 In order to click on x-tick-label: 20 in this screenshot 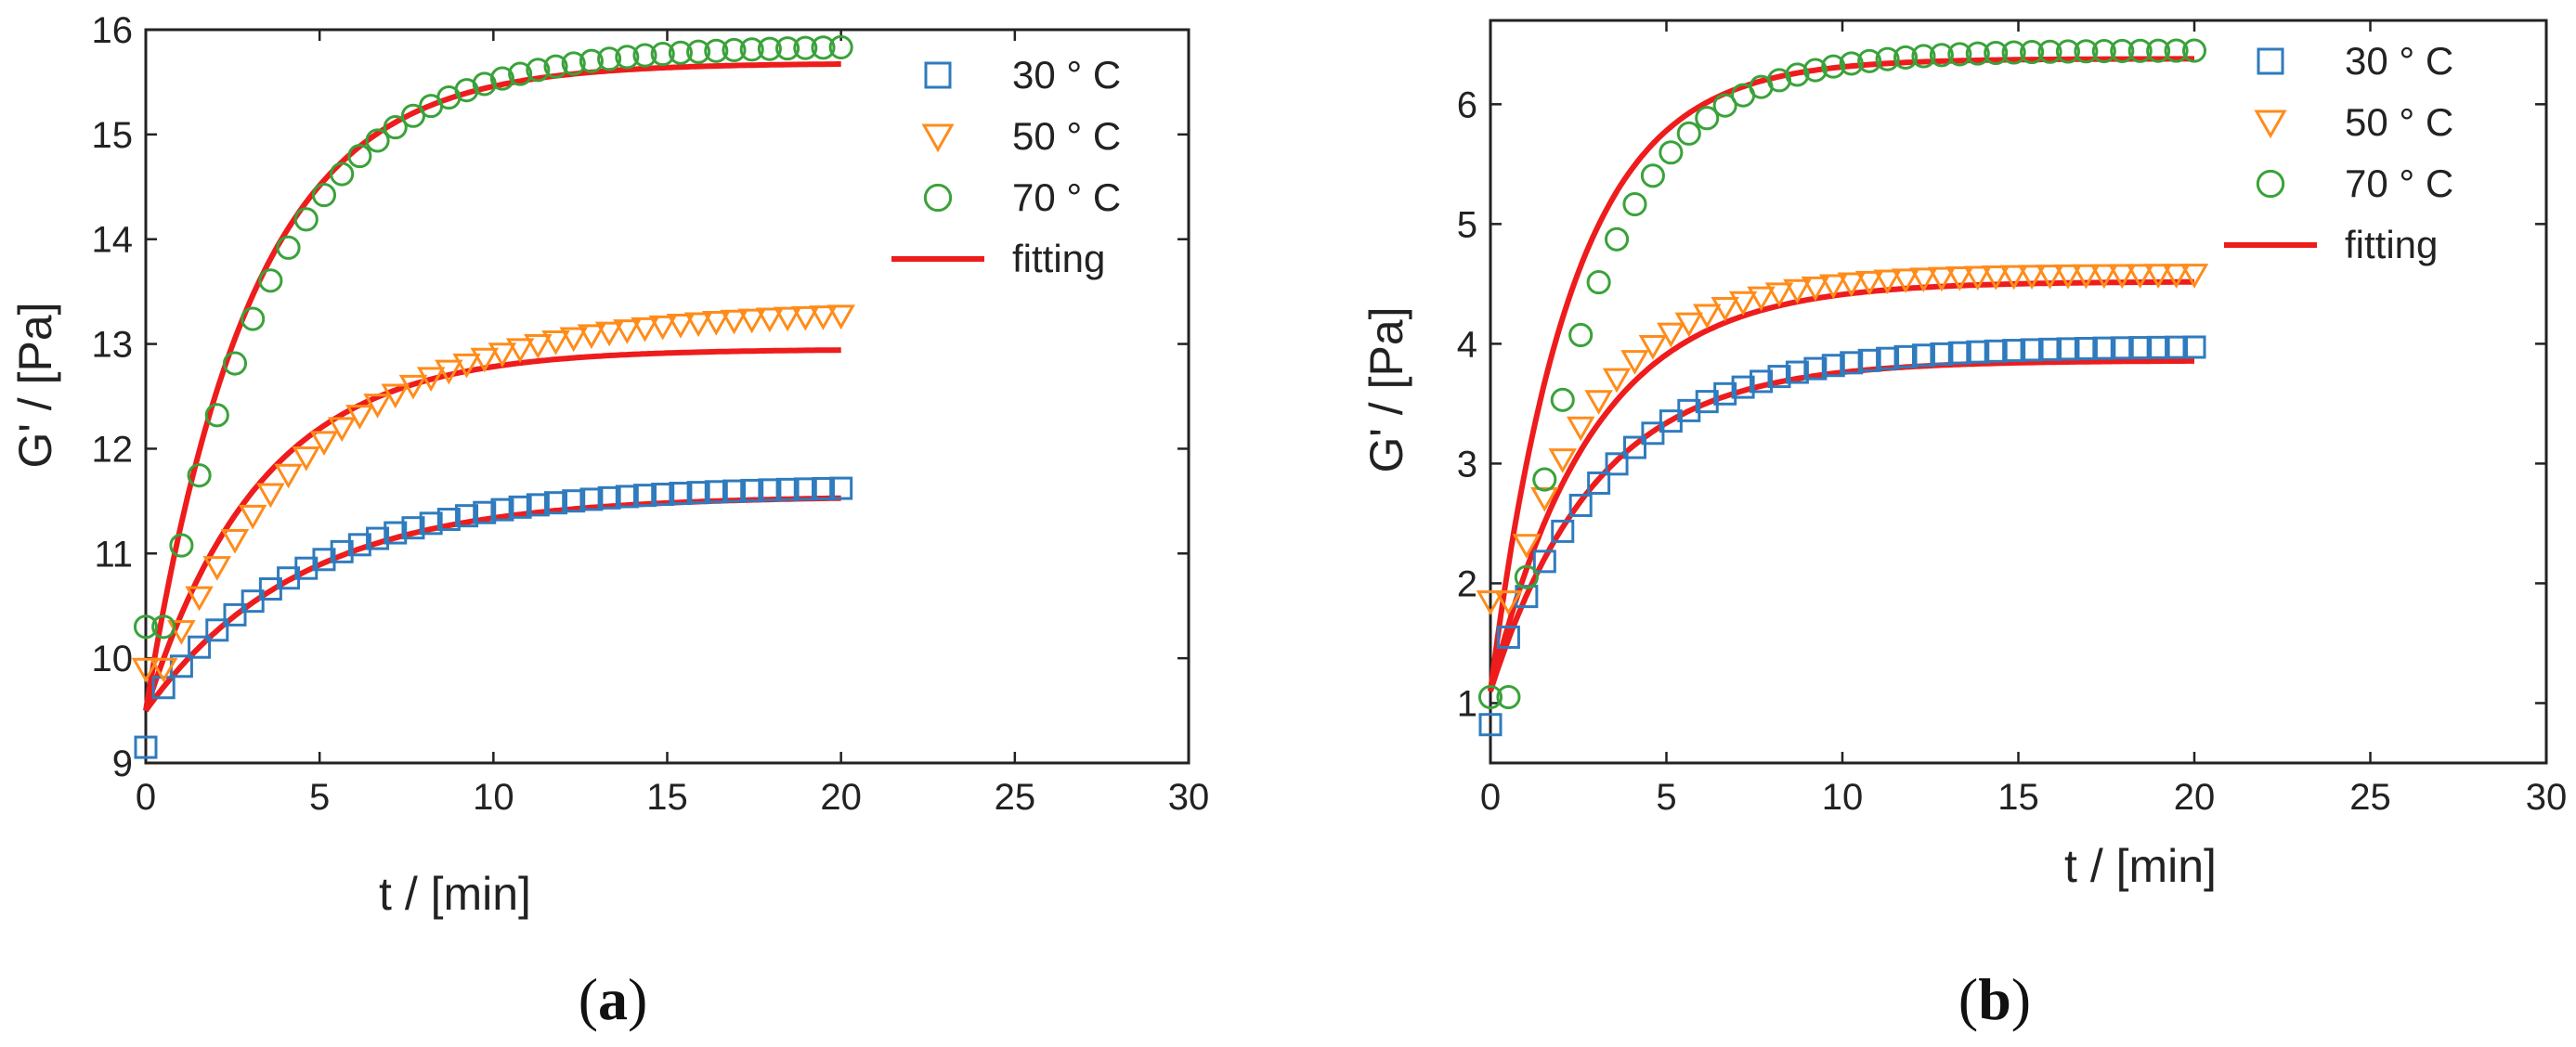, I will do `click(2195, 797)`.